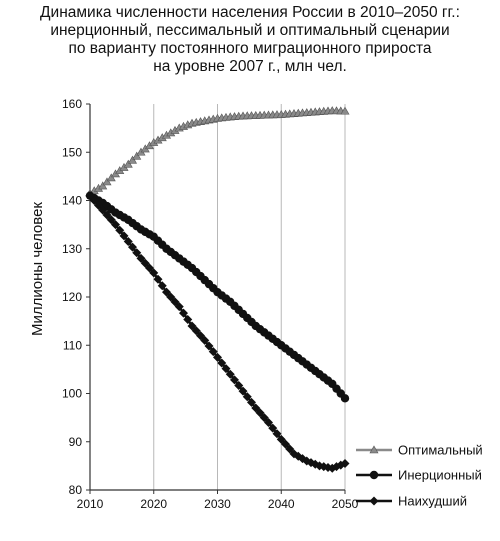 The width and height of the screenshot is (500, 541). I want to click on y-tick-label: 80, so click(76, 490).